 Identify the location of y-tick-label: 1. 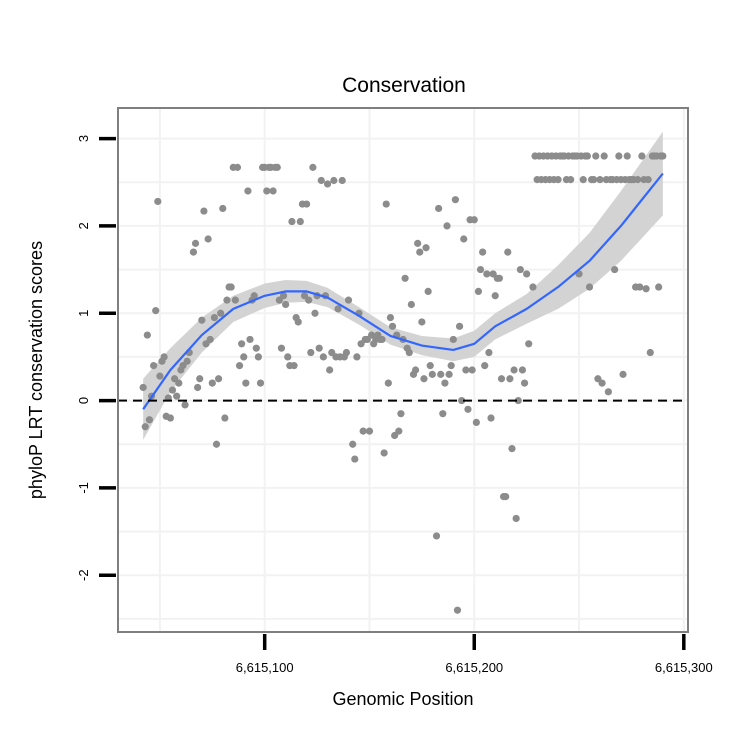
(83, 313).